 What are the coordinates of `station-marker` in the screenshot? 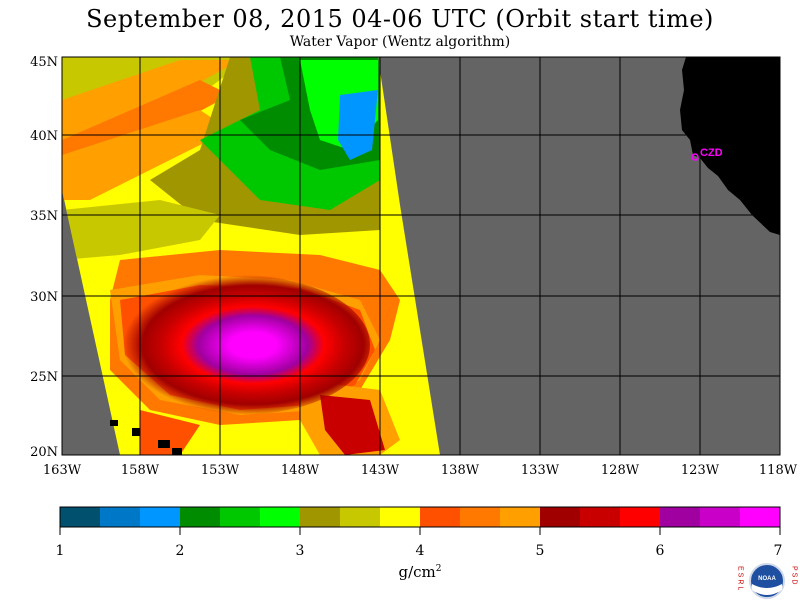 It's located at (695, 157).